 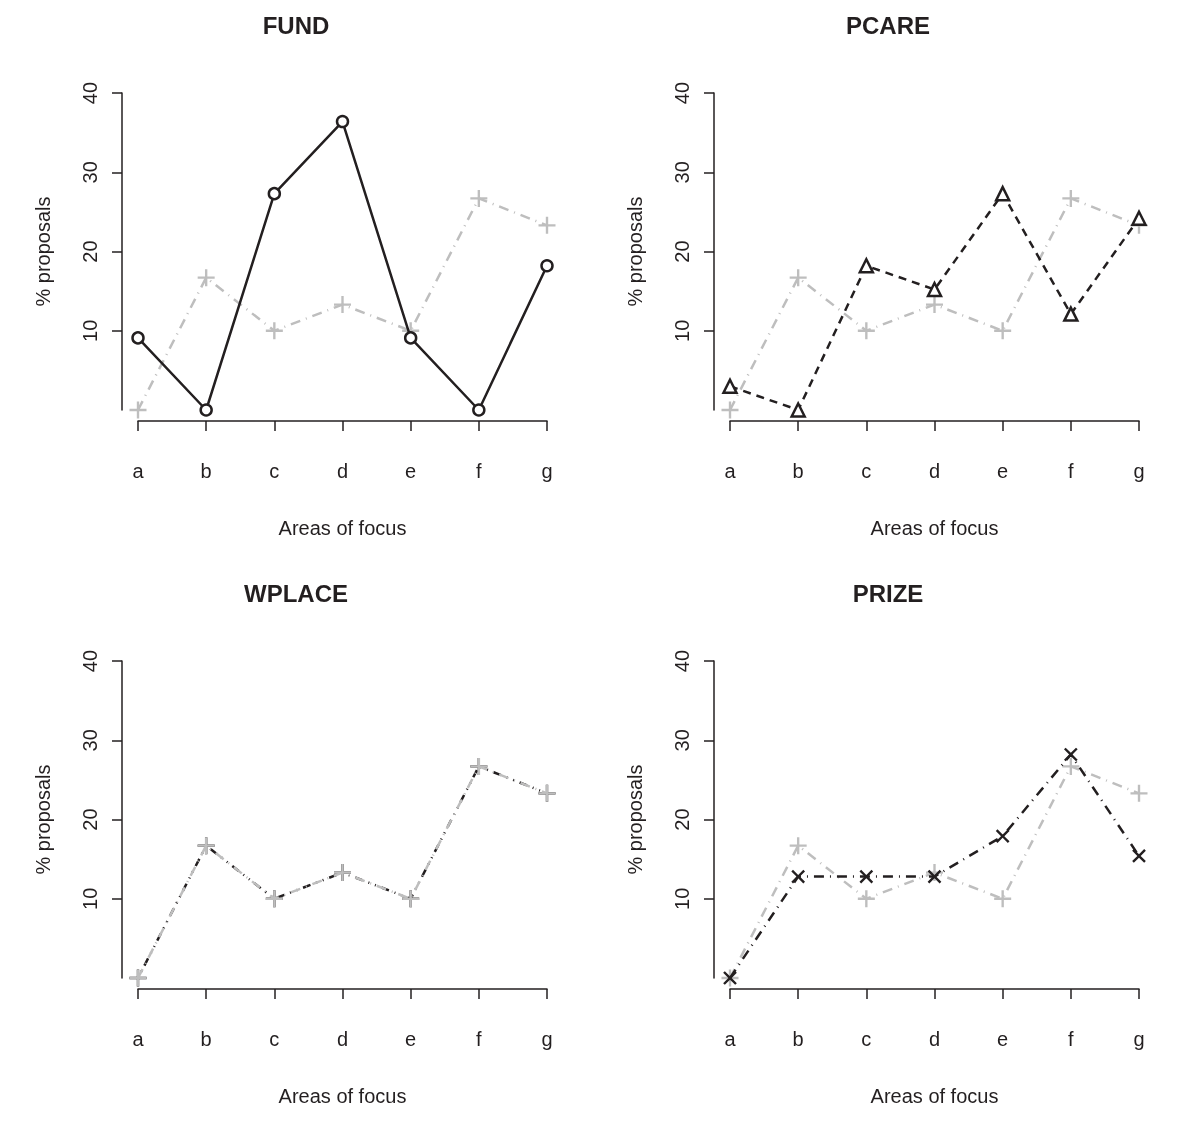 I want to click on chart-title: PCARE, so click(x=888, y=25).